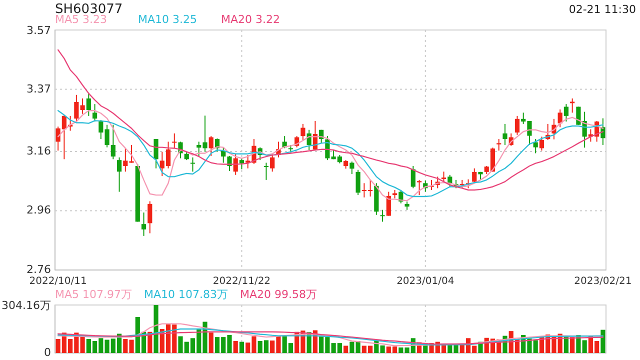 Image resolution: width=640 pixels, height=360 pixels. What do you see at coordinates (186, 294) in the screenshot?
I see `text: MA10 107.83万` at bounding box center [186, 294].